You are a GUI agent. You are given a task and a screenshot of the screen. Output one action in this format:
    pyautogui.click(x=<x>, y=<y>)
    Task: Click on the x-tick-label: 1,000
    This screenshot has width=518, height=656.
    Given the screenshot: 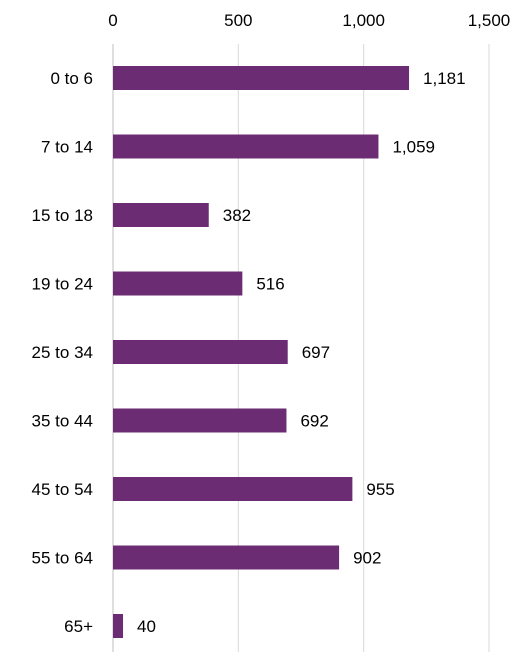 What is the action you would take?
    pyautogui.click(x=363, y=20)
    